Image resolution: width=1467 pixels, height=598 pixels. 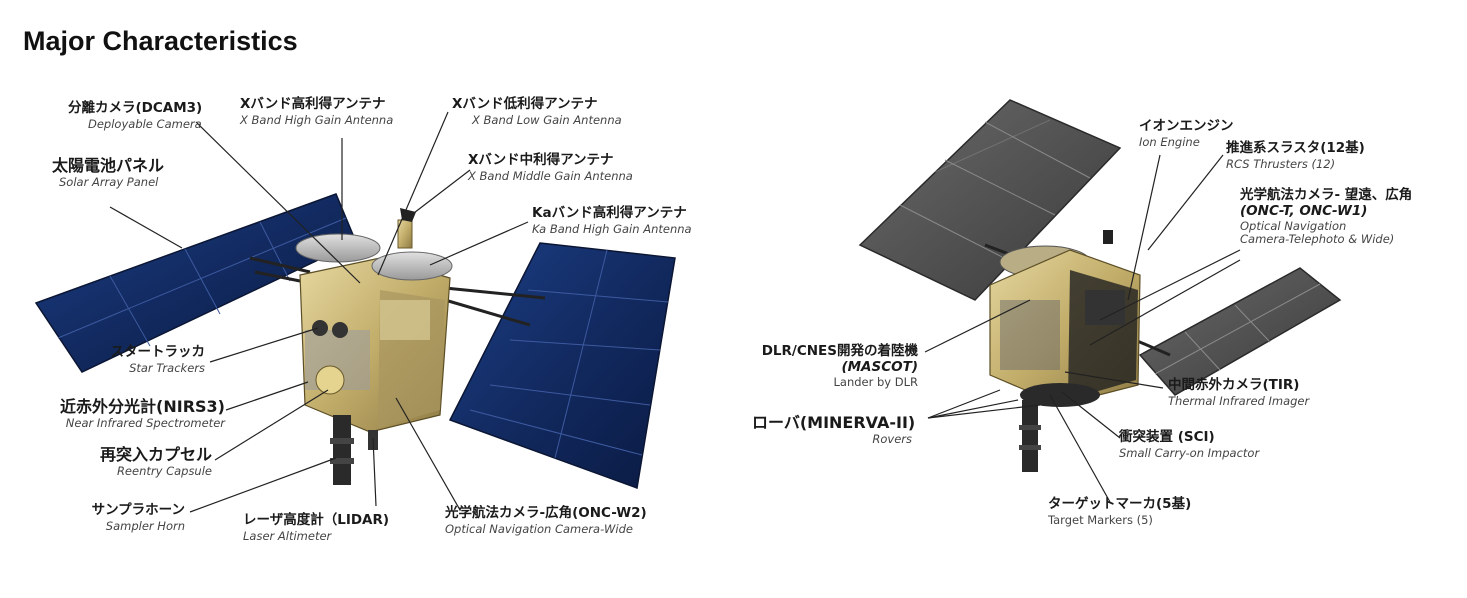 I want to click on label-x-band-hga: Xバンド高利得アンテナ X Band High Gain Antenna, so click(x=317, y=111).